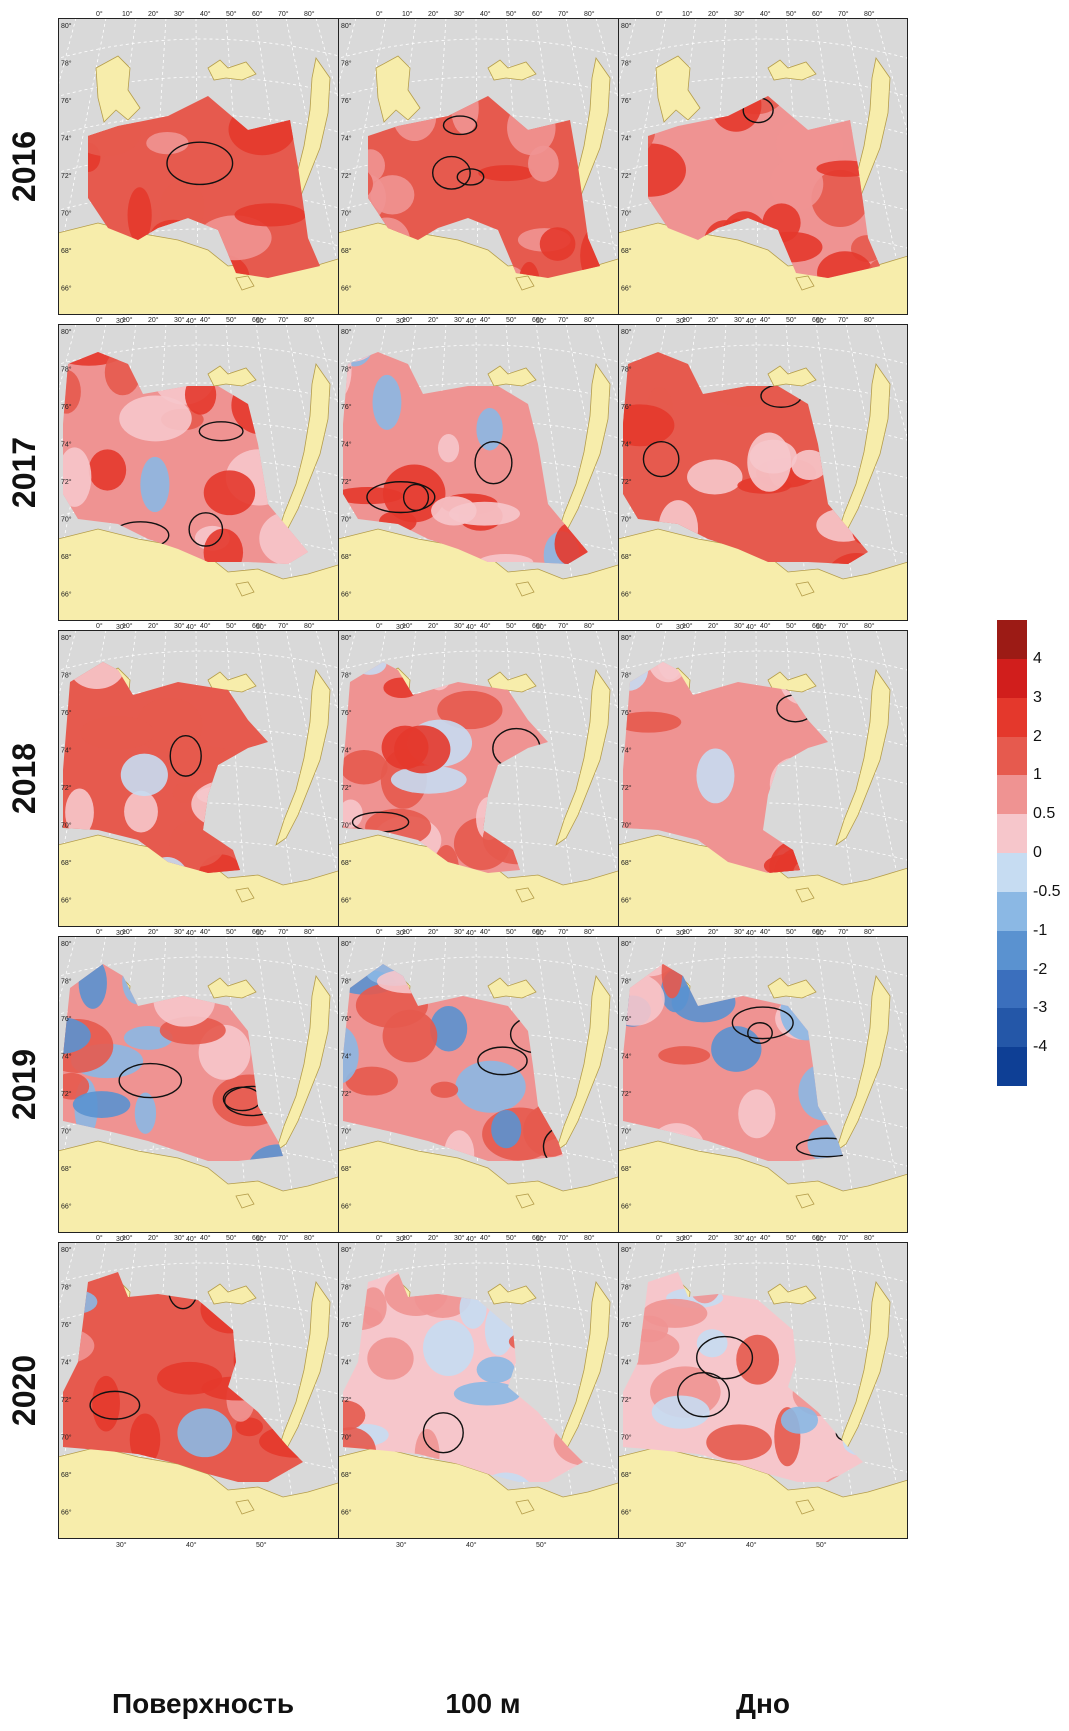 Image resolution: width=1069 pixels, height=1731 pixels. Describe the element at coordinates (203, 1703) in the screenshot. I see `column-label: Поверхность` at that location.